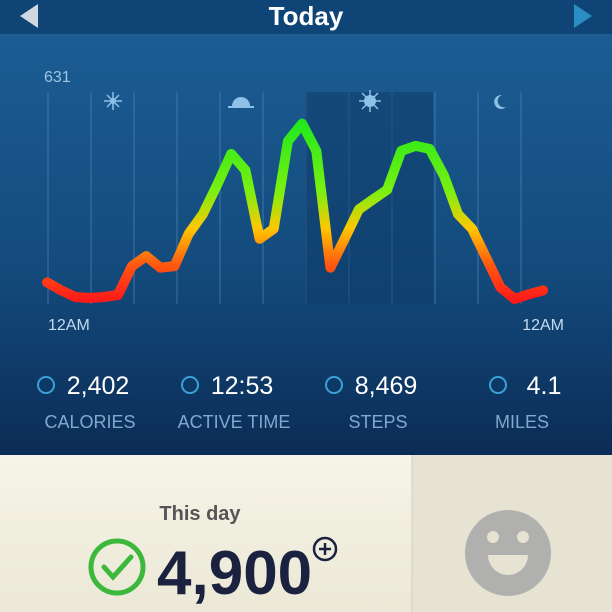 This screenshot has width=612, height=612. I want to click on stat-label: MILES, so click(522, 422).